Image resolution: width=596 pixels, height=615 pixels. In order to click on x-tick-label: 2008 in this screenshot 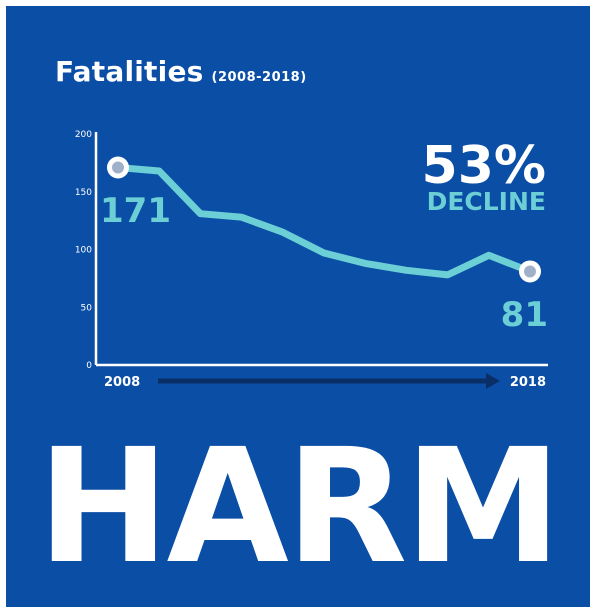, I will do `click(122, 382)`.